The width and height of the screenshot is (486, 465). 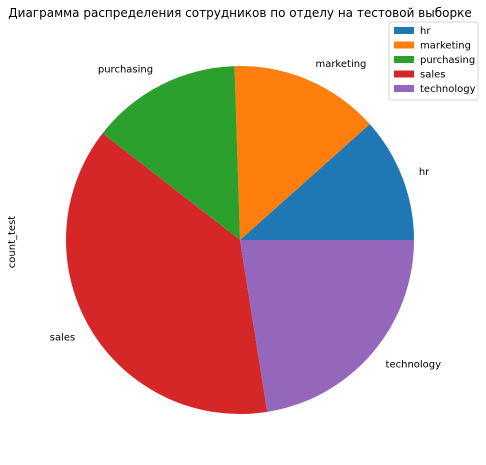 I want to click on legend-swatch-sales, so click(x=404, y=74).